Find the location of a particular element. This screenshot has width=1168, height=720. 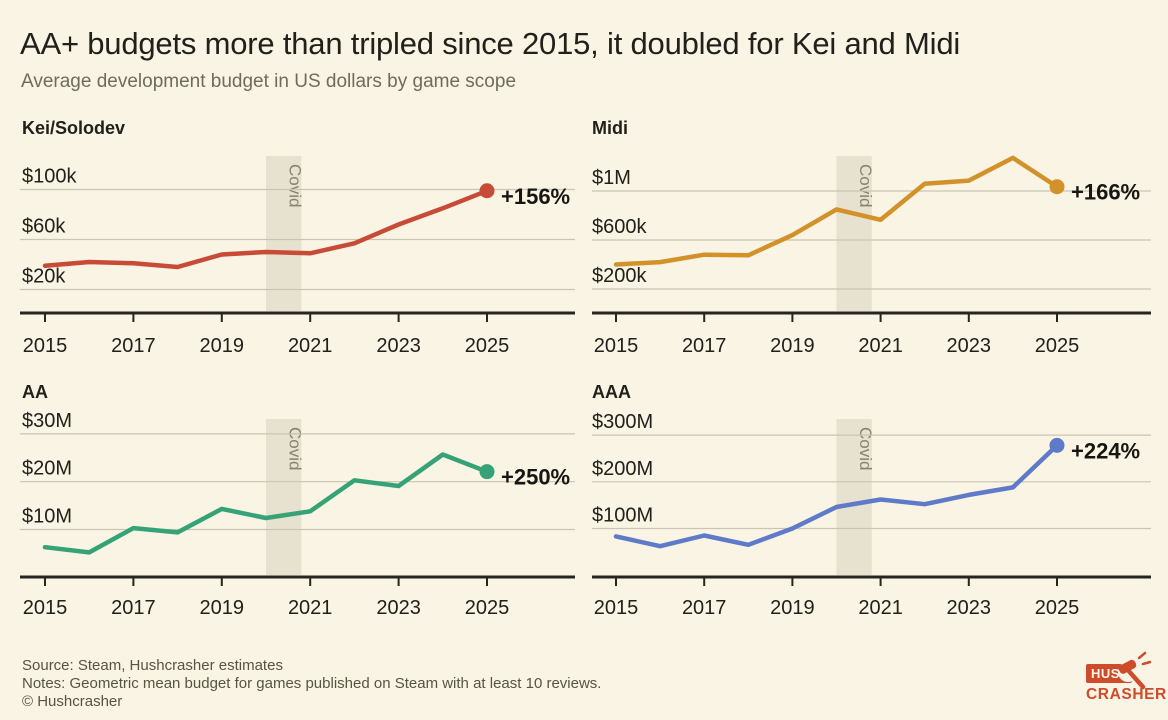

panel-title: AA is located at coordinates (35, 392).